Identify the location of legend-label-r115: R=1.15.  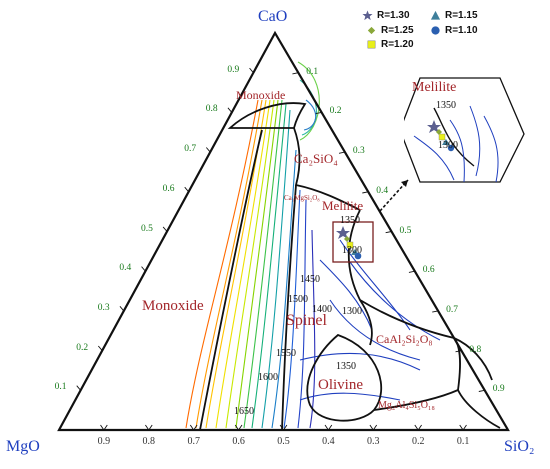
(461, 15).